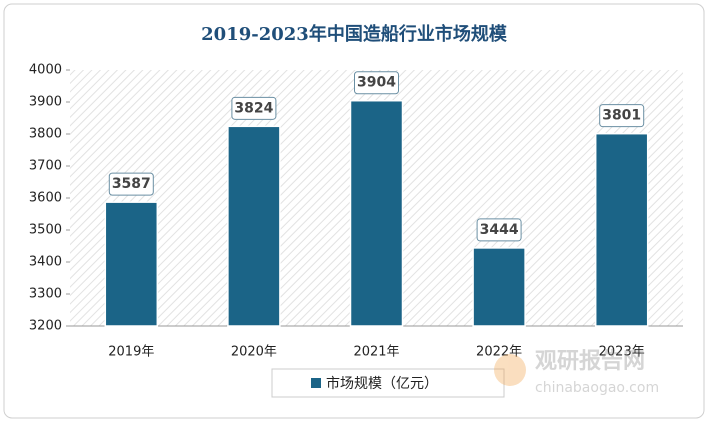 Image resolution: width=709 pixels, height=426 pixels. Describe the element at coordinates (45, 198) in the screenshot. I see `y-tick-label: 3600` at that location.